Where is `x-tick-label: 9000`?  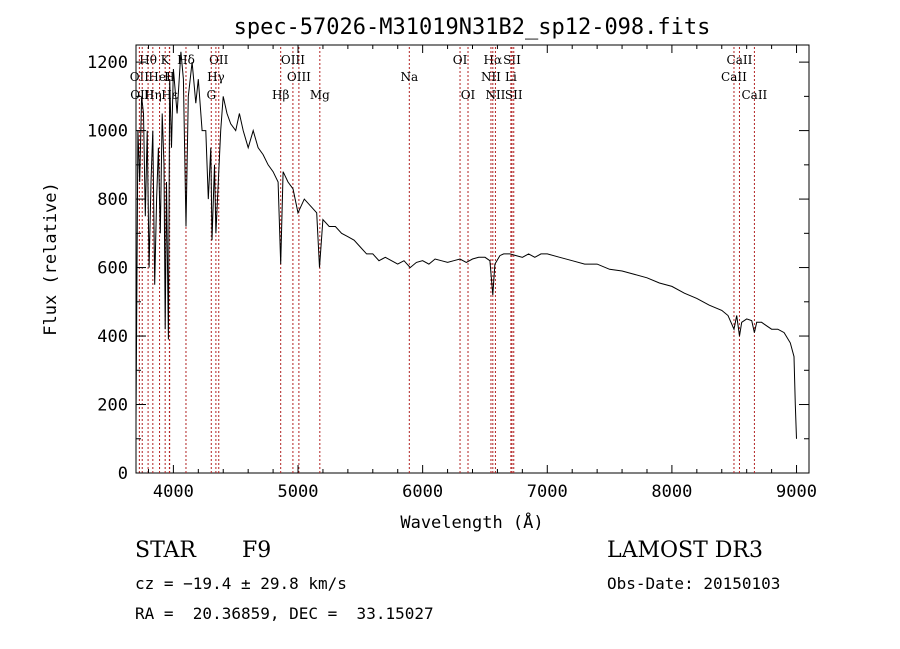
x-tick-label: 9000 is located at coordinates (796, 492).